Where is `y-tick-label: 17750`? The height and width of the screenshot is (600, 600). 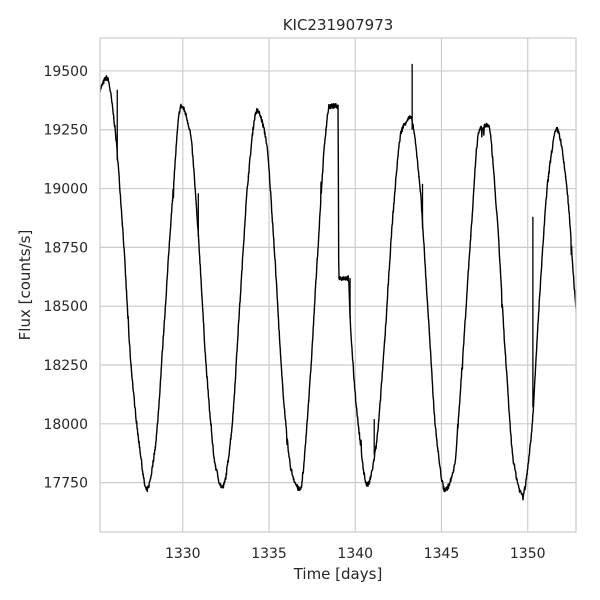
y-tick-label: 17750 is located at coordinates (65, 484).